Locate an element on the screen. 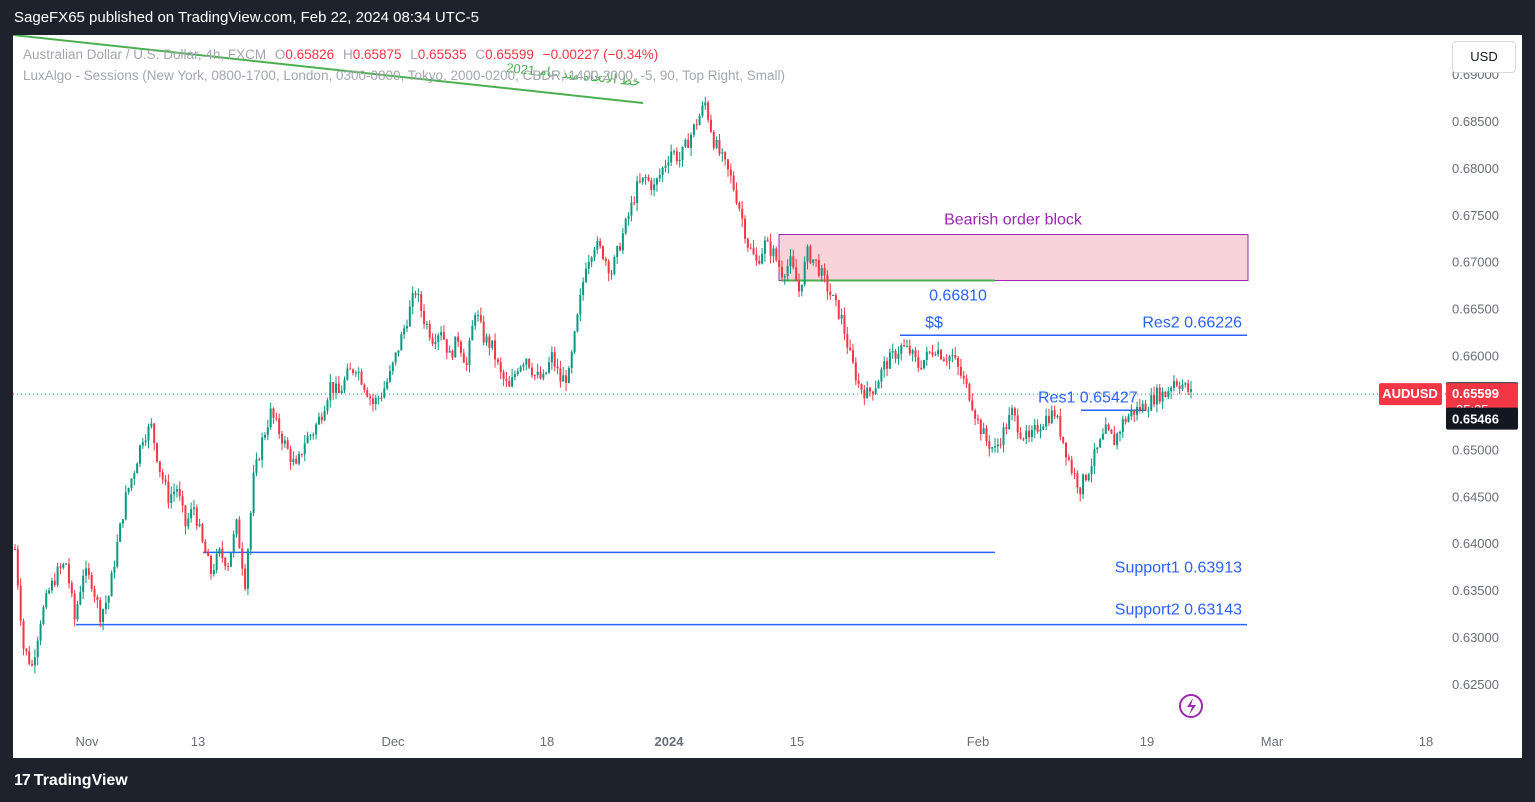 Image resolution: width=1535 pixels, height=802 pixels. lightning-bolt-icon is located at coordinates (1191, 706).